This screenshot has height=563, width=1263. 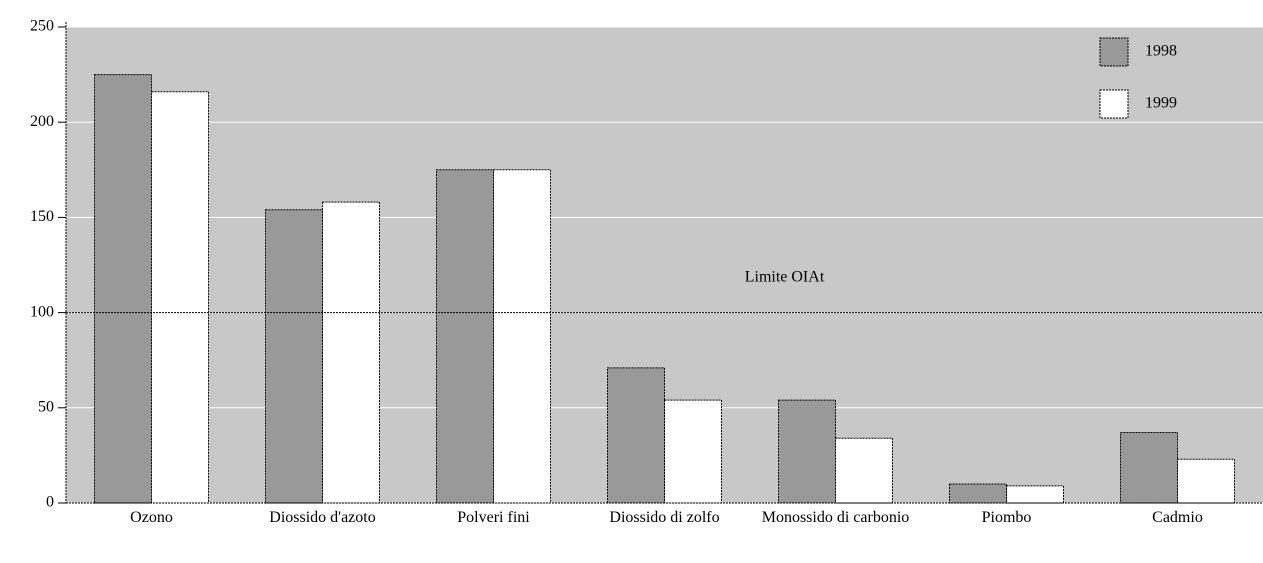 I want to click on x-tick-label: Piombo, so click(x=1006, y=517).